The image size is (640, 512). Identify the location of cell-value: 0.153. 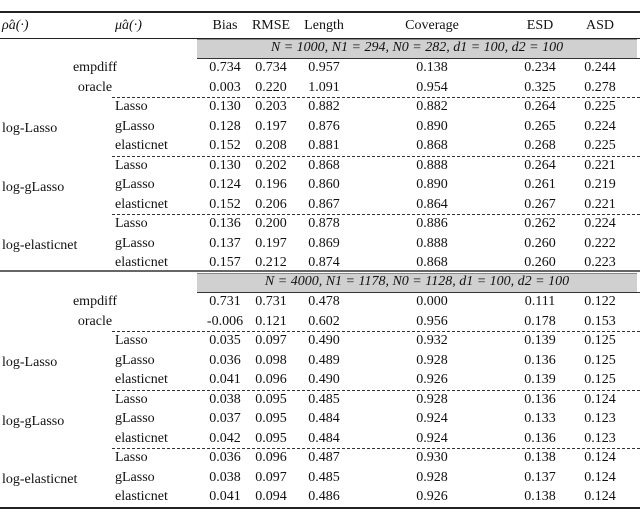
(600, 321).